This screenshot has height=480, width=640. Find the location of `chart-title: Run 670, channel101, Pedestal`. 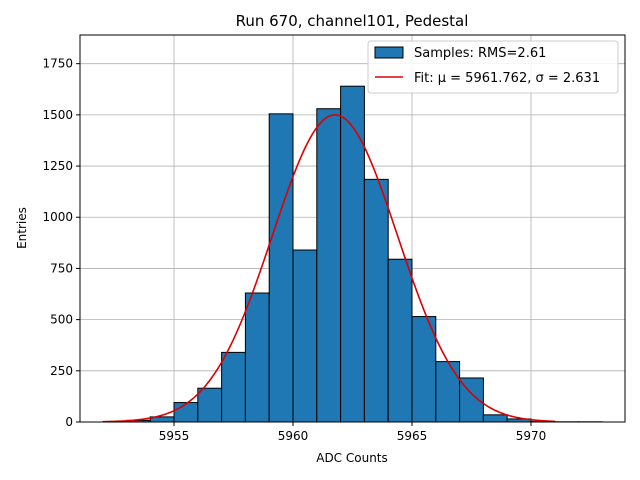

chart-title: Run 670, channel101, Pedestal is located at coordinates (352, 21).